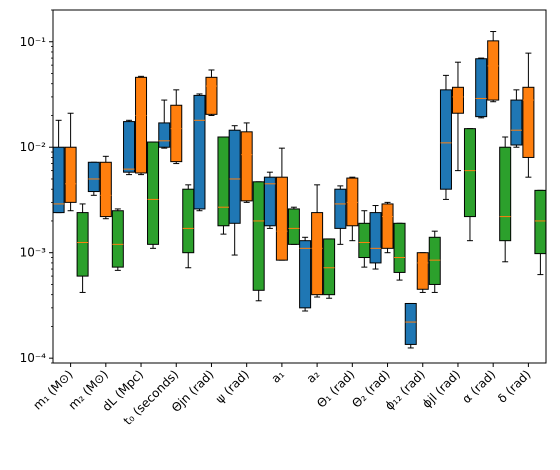 This screenshot has height=470, width=560. Describe the element at coordinates (33, 42) in the screenshot. I see `y-tick-label: 10⁻¹` at that location.